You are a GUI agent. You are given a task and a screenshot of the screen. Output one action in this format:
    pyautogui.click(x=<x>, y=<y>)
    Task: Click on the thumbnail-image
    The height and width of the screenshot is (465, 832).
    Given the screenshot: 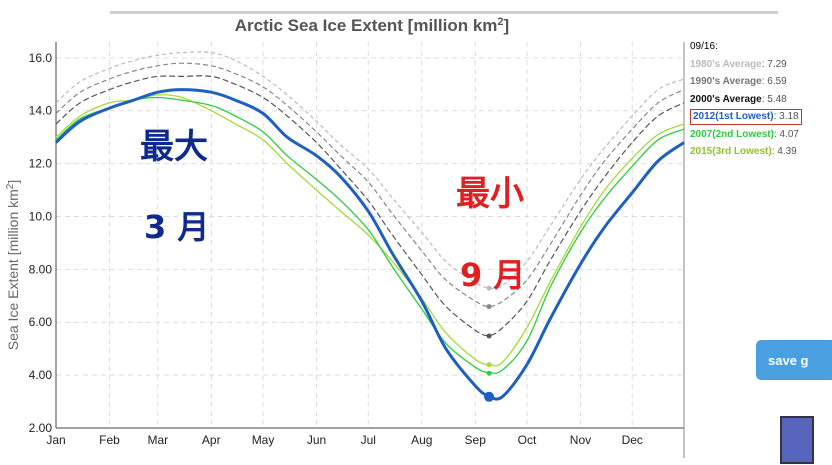 What is the action you would take?
    pyautogui.click(x=797, y=440)
    